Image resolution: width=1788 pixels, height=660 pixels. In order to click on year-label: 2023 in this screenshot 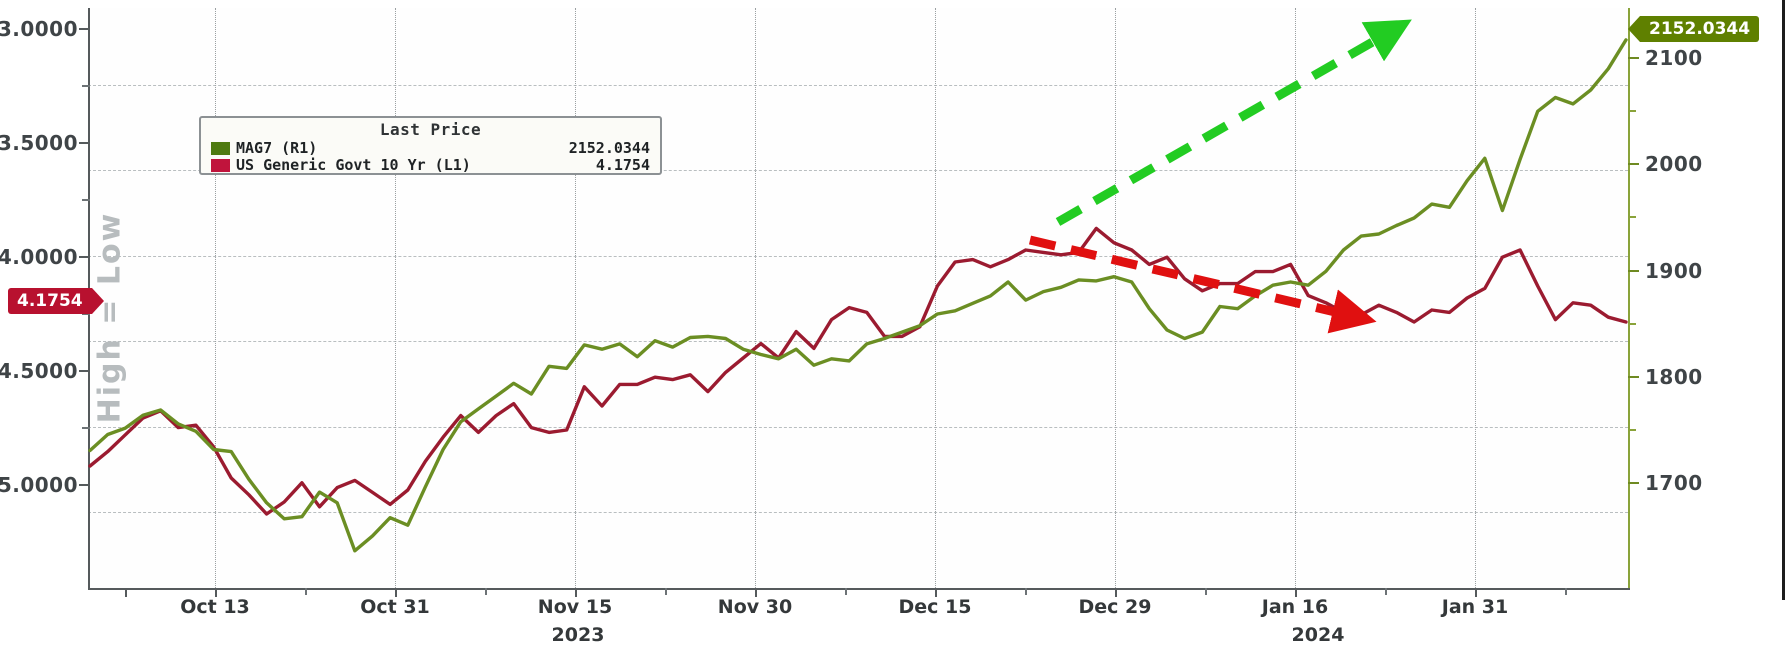, I will do `click(578, 635)`.